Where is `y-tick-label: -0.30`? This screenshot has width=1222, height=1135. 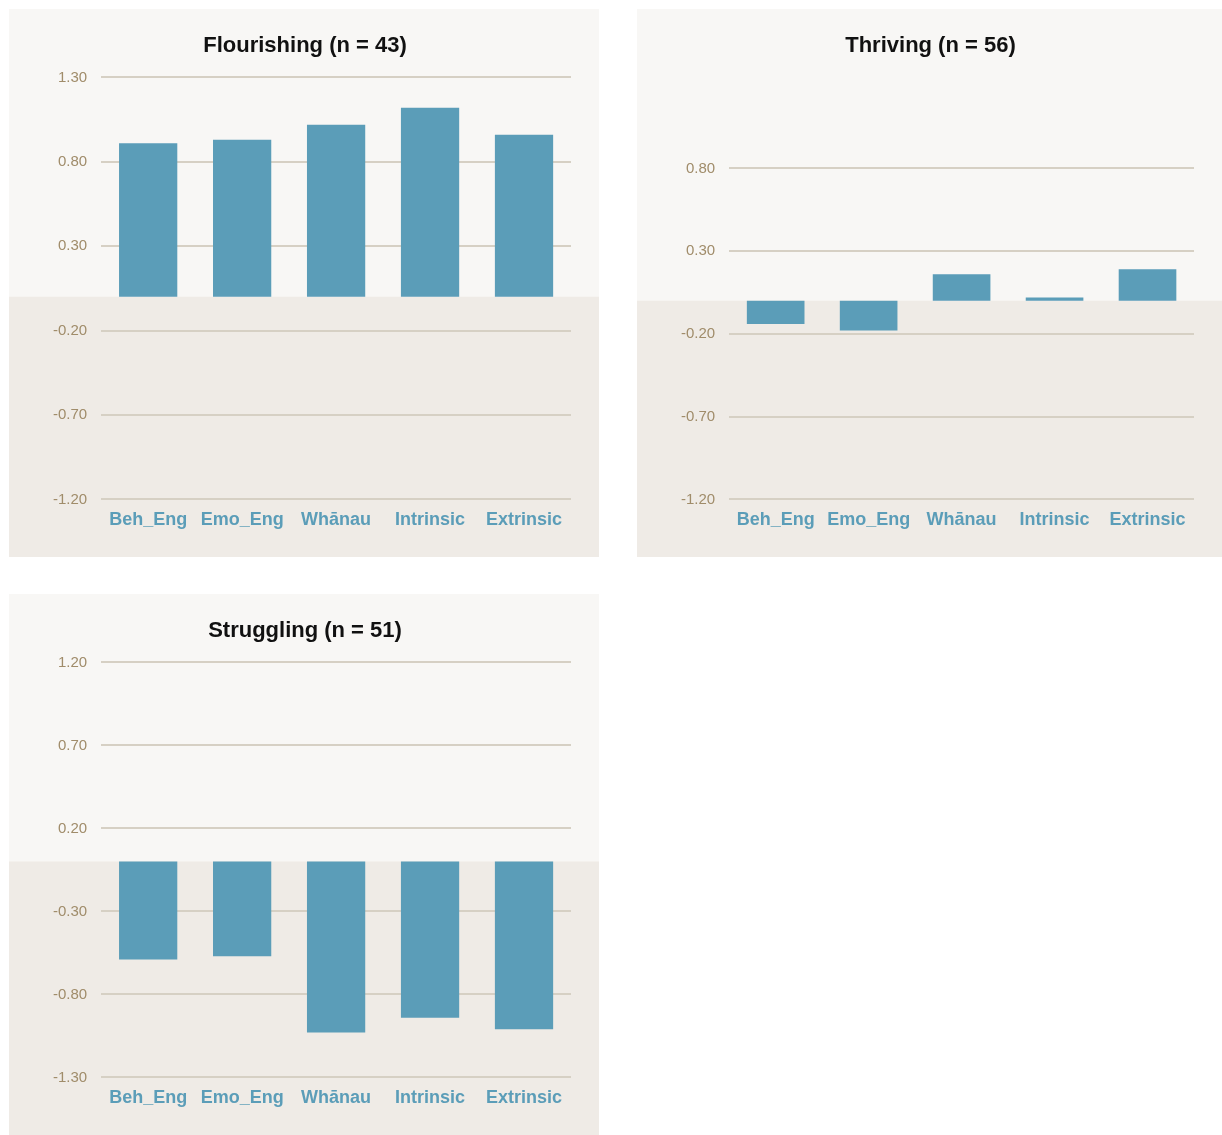 y-tick-label: -0.30 is located at coordinates (70, 910).